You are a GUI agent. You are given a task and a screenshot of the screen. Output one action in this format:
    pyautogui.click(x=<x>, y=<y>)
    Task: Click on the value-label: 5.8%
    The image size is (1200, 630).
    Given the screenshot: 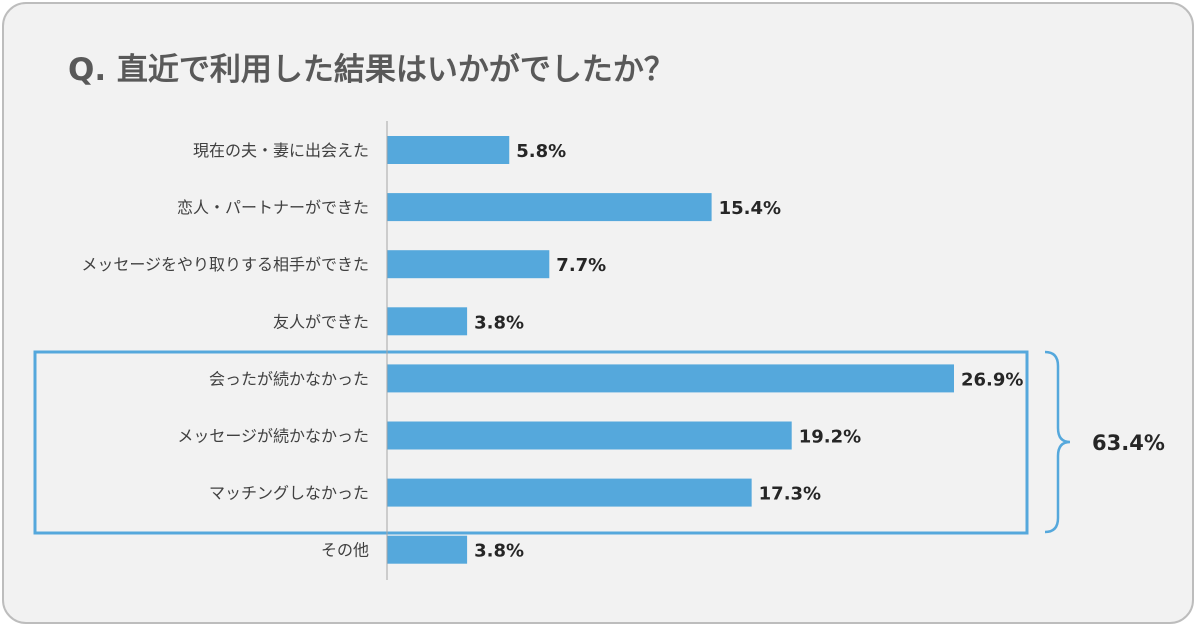 What is the action you would take?
    pyautogui.click(x=541, y=151)
    